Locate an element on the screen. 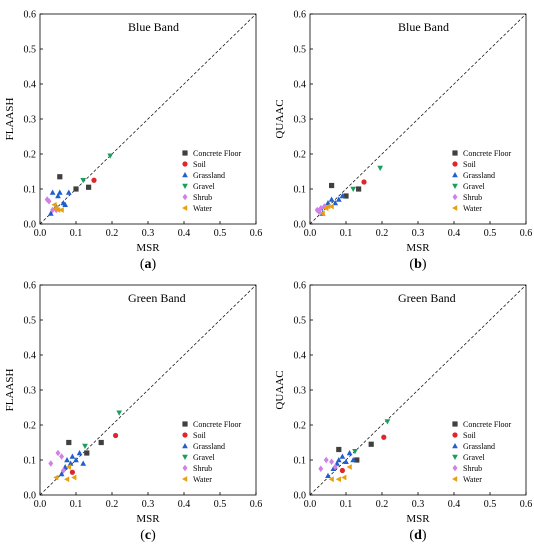 The height and width of the screenshot is (550, 534). panel-caption: (a) is located at coordinates (148, 264).